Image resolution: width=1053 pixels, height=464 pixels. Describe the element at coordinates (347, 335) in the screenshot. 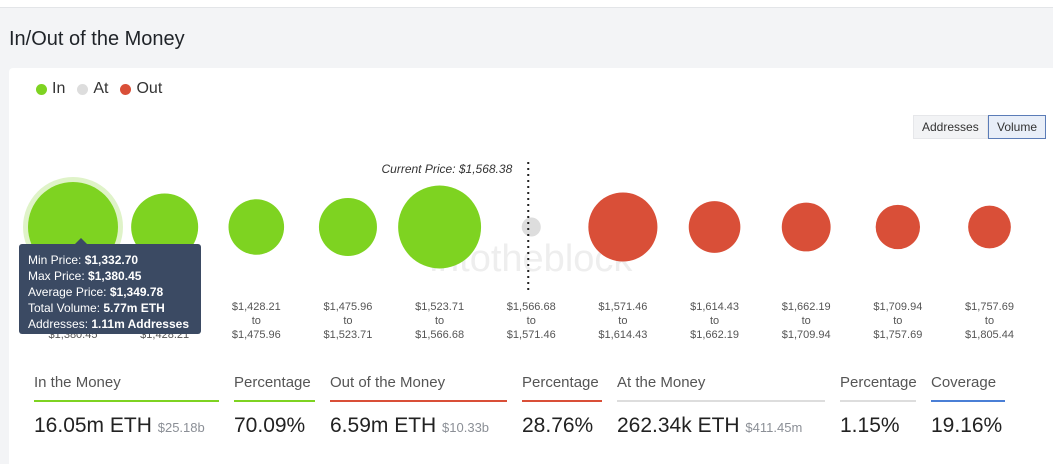

I see `range-label-high: $1,523.71` at that location.